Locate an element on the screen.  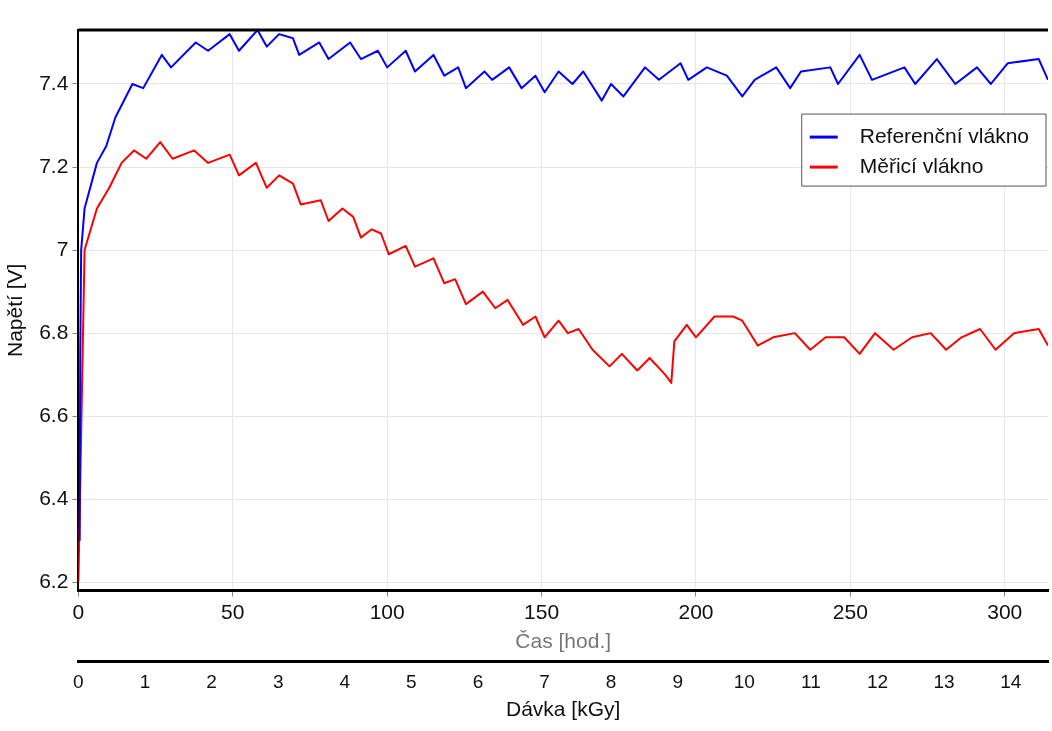
x-tick-label: 50 is located at coordinates (233, 611).